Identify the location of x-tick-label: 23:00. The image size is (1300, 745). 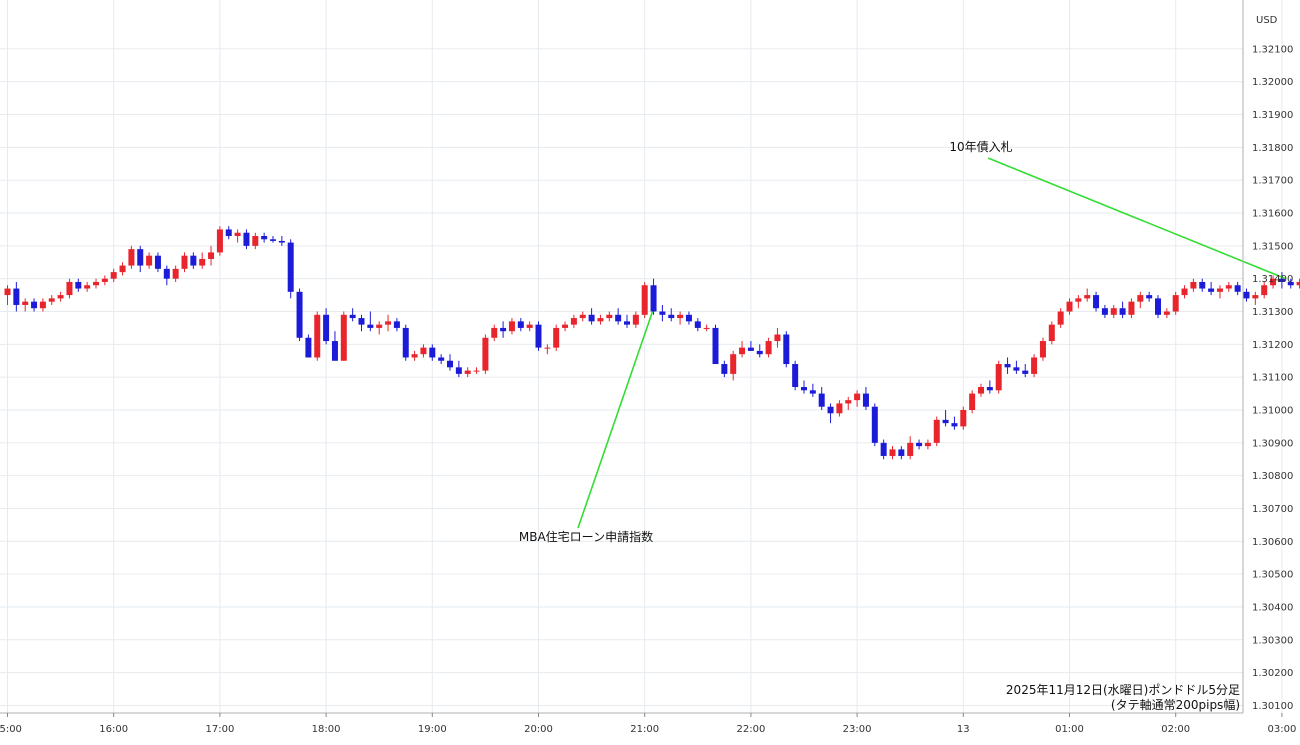
(857, 729).